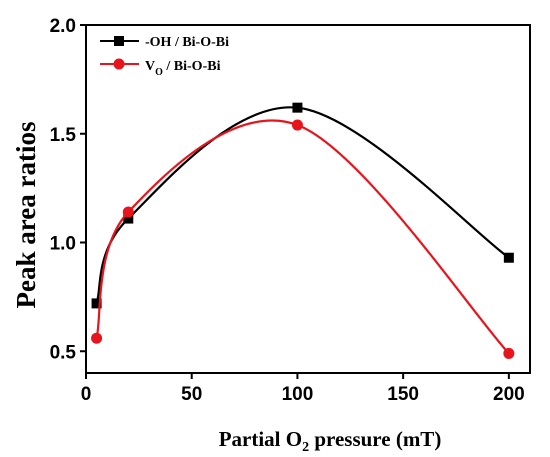  Describe the element at coordinates (119, 64) in the screenshot. I see `legend-marker-vo` at that location.